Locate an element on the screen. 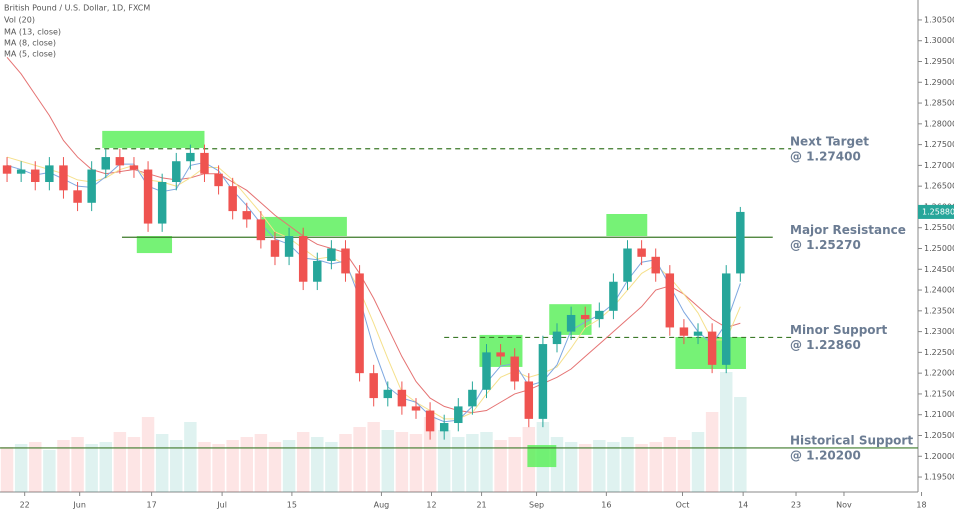 The width and height of the screenshot is (954, 513). x-tick-label: 23 is located at coordinates (796, 505).